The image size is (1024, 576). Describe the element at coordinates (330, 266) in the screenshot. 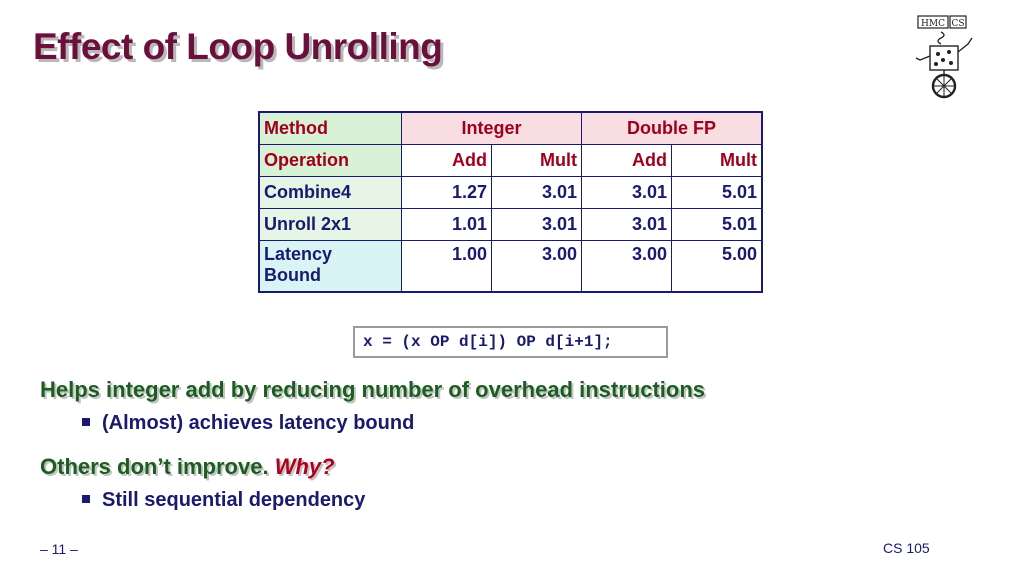

I see `row-label: Latency Bound` at that location.